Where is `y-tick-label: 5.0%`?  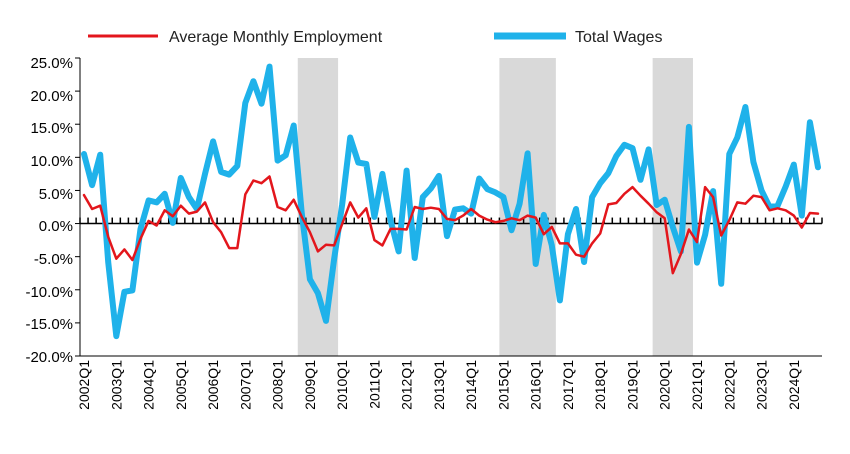 y-tick-label: 5.0% is located at coordinates (56, 194).